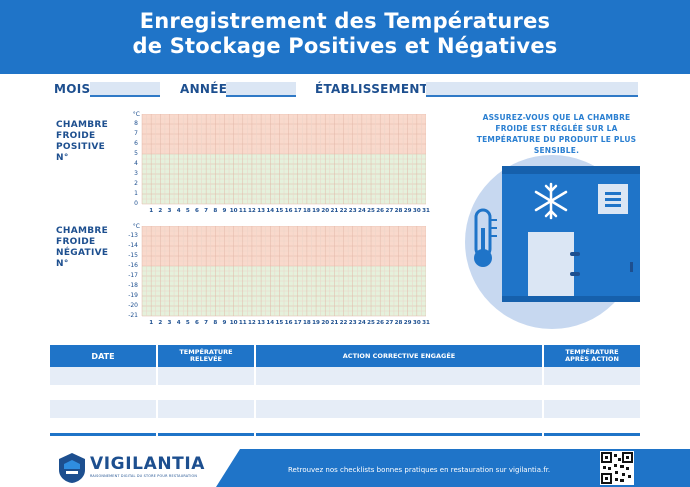 Image resolution: width=690 pixels, height=487 pixels. Describe the element at coordinates (82, 142) in the screenshot. I see `positive-chamber-label: CHAMBRE FROIDE POSITIVE N°` at that location.